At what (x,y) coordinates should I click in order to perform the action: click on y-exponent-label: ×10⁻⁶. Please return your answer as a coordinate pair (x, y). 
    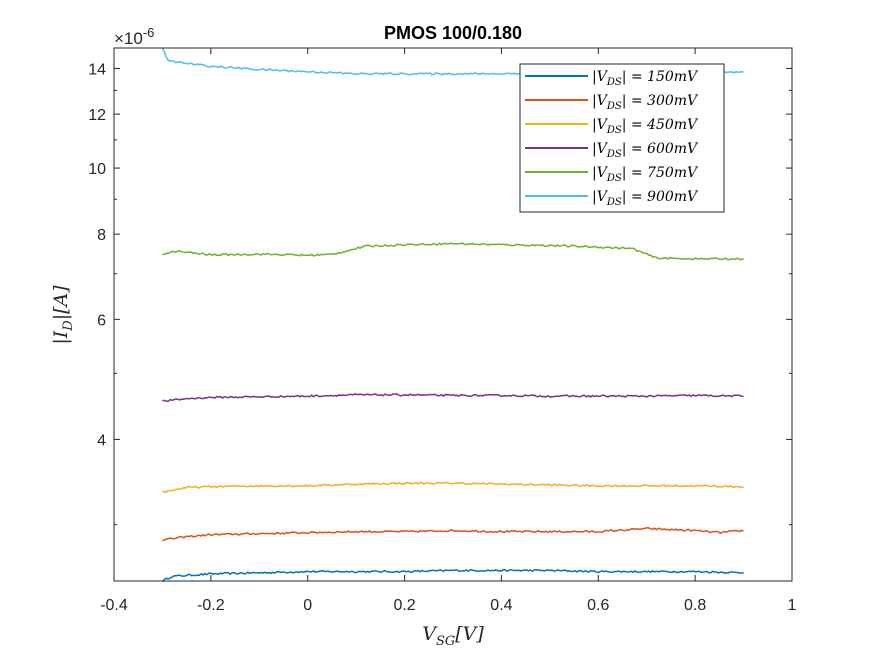
    Looking at the image, I should click on (134, 36).